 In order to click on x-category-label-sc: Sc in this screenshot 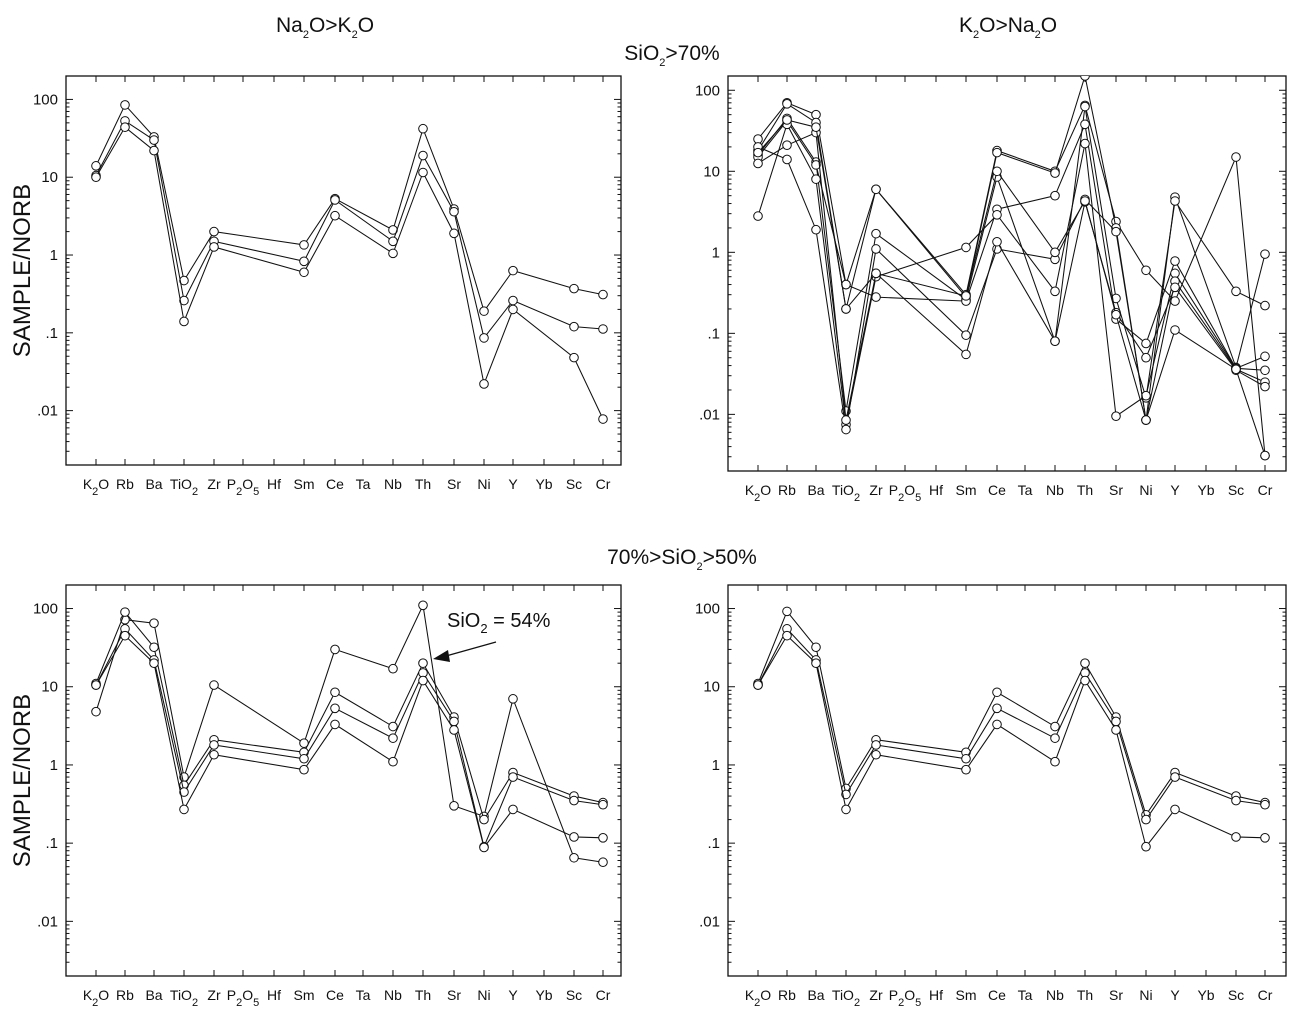, I will do `click(1236, 995)`.